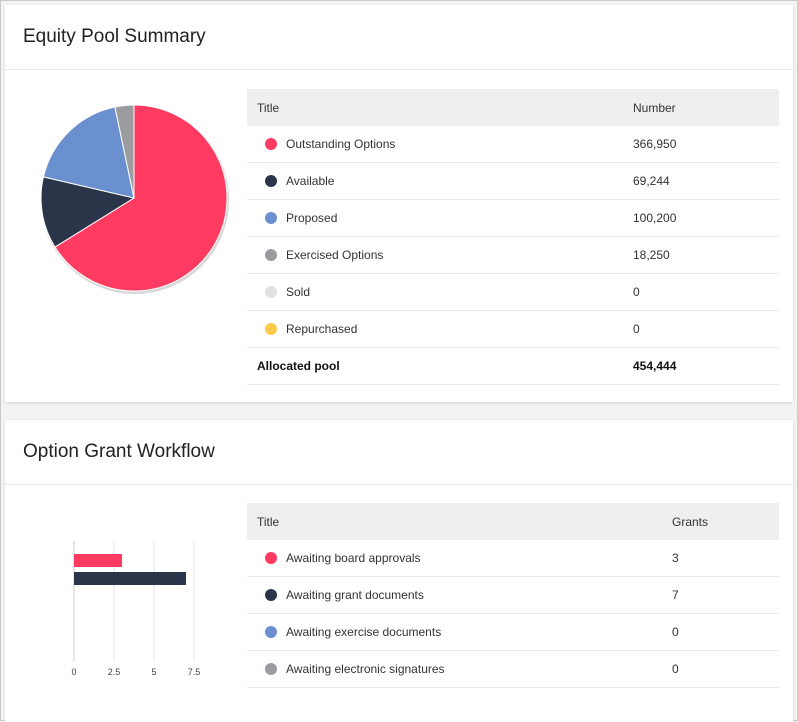 This screenshot has width=798, height=722. Describe the element at coordinates (720, 558) in the screenshot. I see `row-value: 3` at that location.